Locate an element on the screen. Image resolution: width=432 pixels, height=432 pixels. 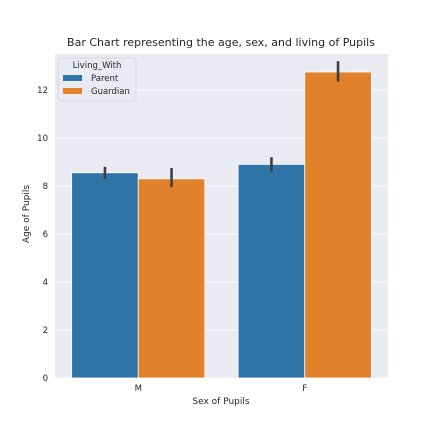
y-tick-label: 10 is located at coordinates (42, 139).